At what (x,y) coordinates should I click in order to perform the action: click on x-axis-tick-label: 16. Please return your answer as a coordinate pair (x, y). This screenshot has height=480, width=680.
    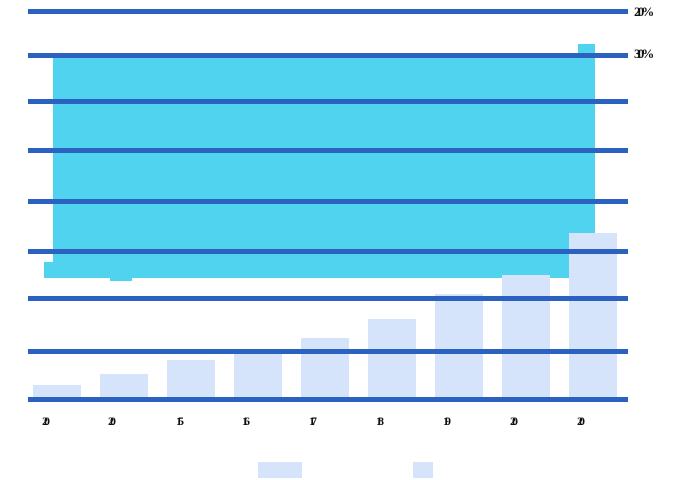
    Looking at the image, I should click on (246, 421).